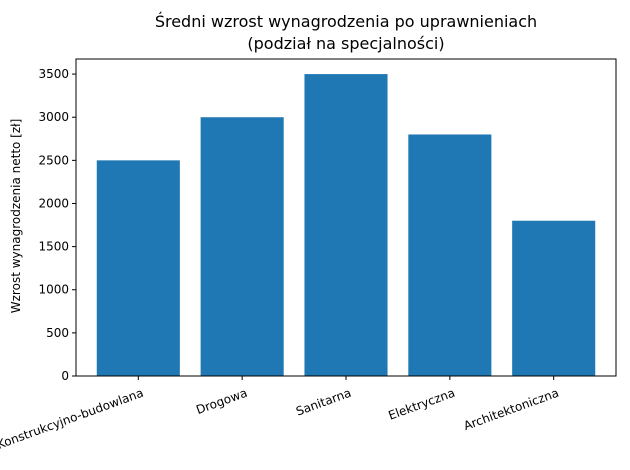  What do you see at coordinates (53, 247) in the screenshot?
I see `y-tick-label-3: 1500` at bounding box center [53, 247].